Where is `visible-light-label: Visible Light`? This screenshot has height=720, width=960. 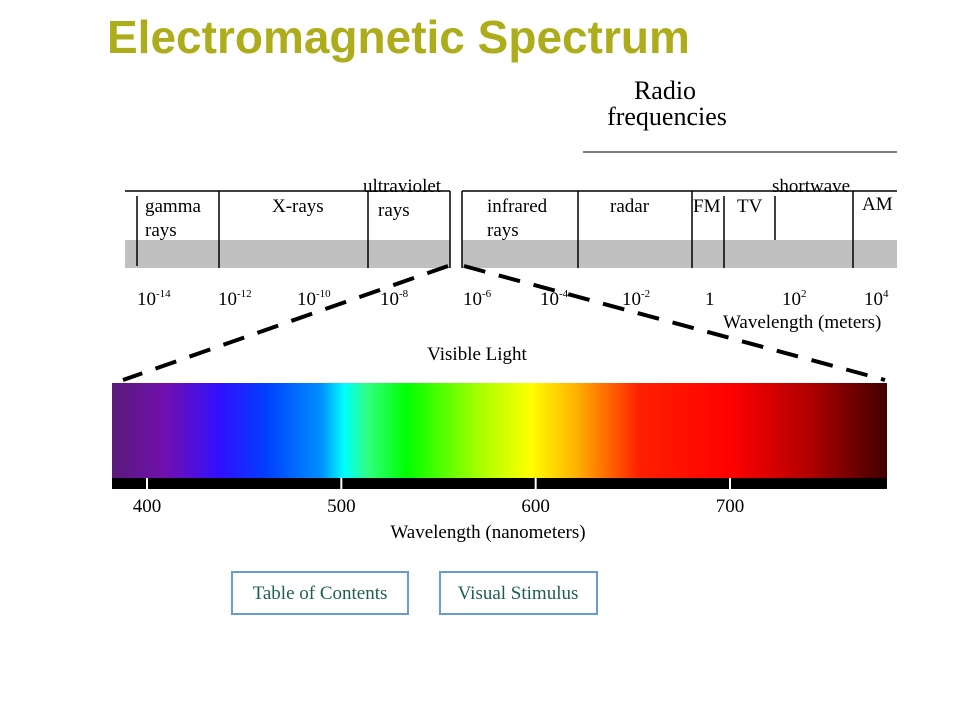 visible-light-label: Visible Light is located at coordinates (477, 354).